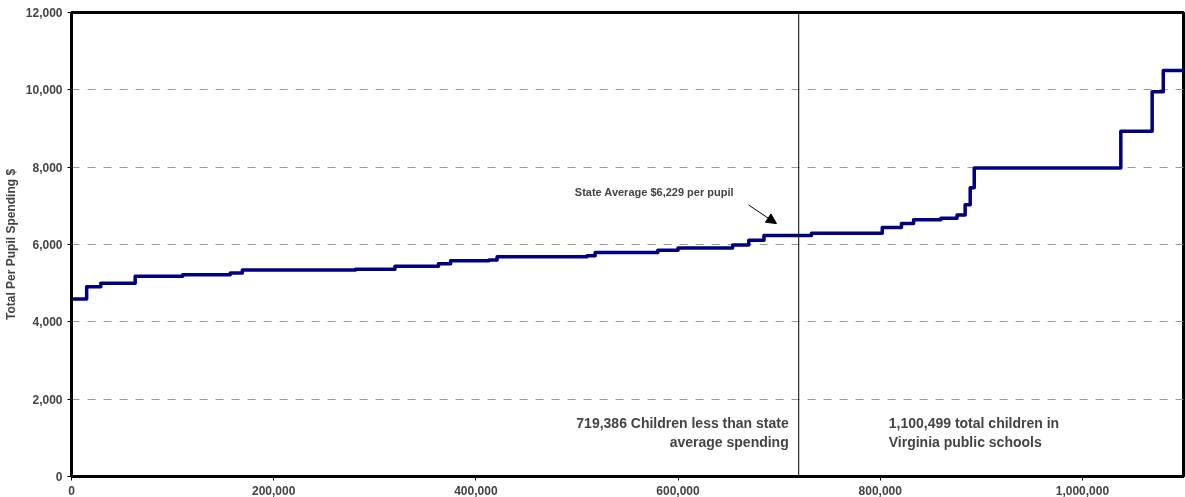  I want to click on y-tick-label: 6,000, so click(47, 245).